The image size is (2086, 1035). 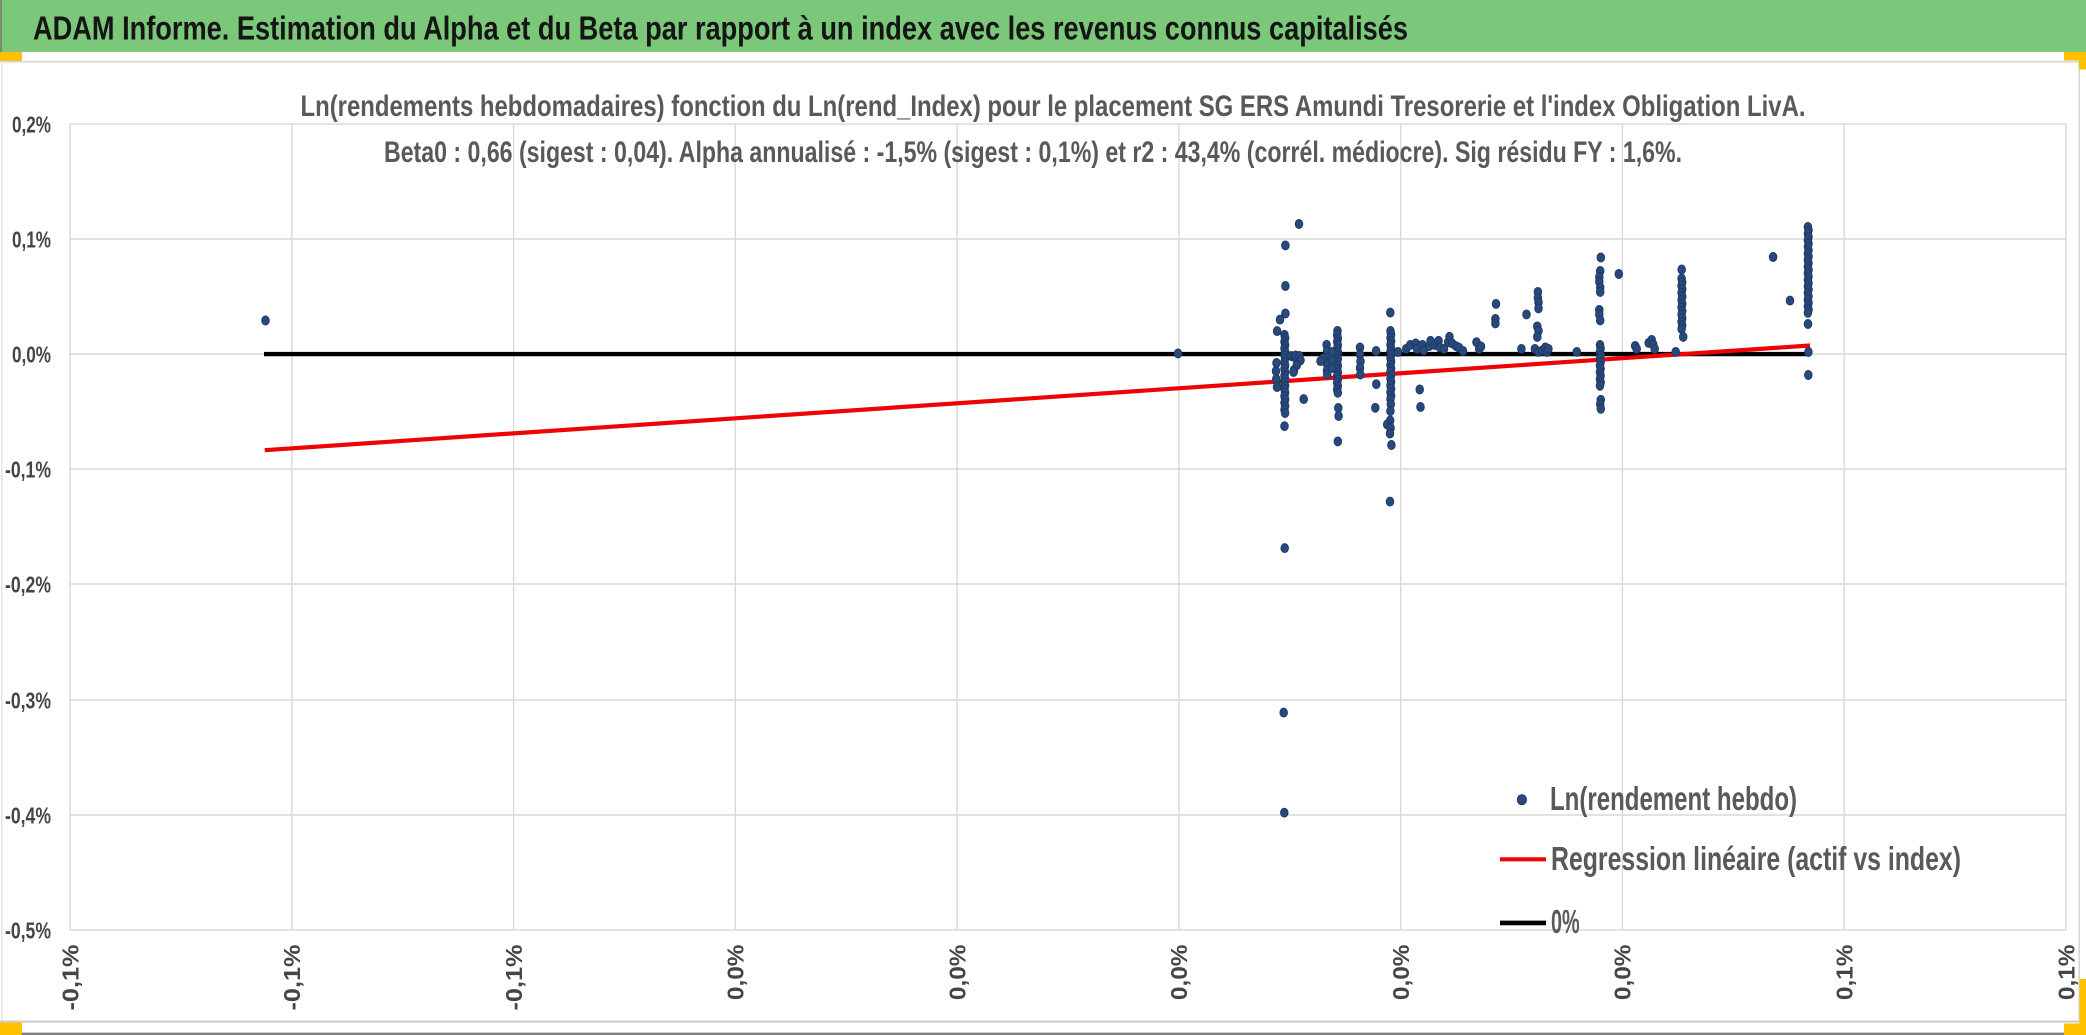 What do you see at coordinates (28, 930) in the screenshot?
I see `svg-text: -0,5%` at bounding box center [28, 930].